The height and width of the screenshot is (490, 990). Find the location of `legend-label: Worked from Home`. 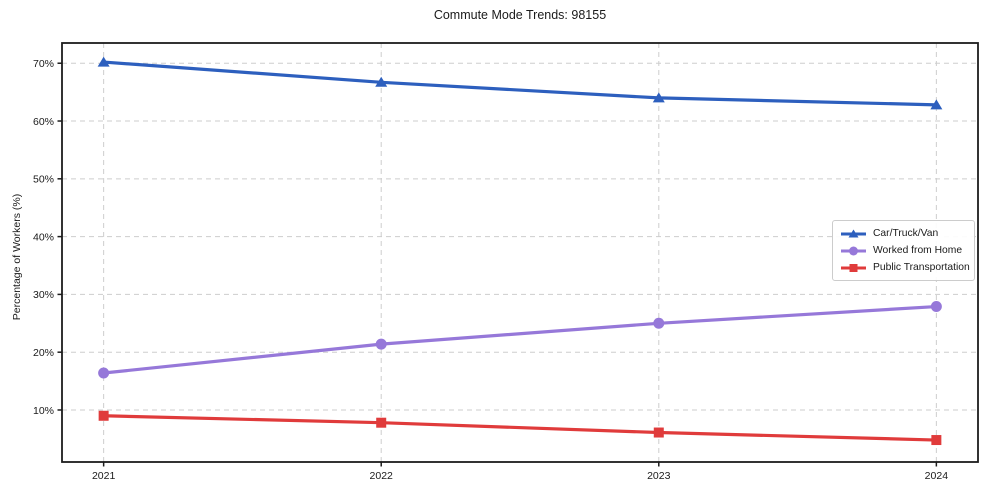

legend-label: Worked from Home is located at coordinates (918, 250).